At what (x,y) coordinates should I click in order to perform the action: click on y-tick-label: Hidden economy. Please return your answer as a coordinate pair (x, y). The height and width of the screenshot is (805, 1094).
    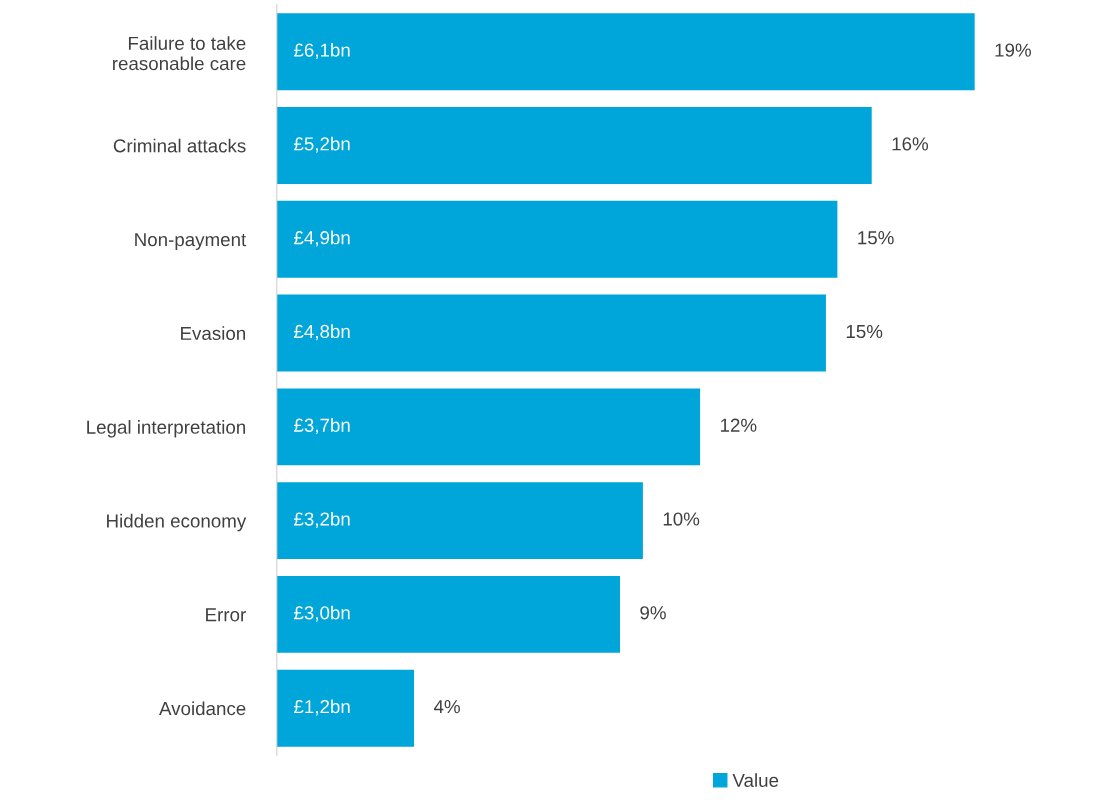
    Looking at the image, I should click on (177, 522).